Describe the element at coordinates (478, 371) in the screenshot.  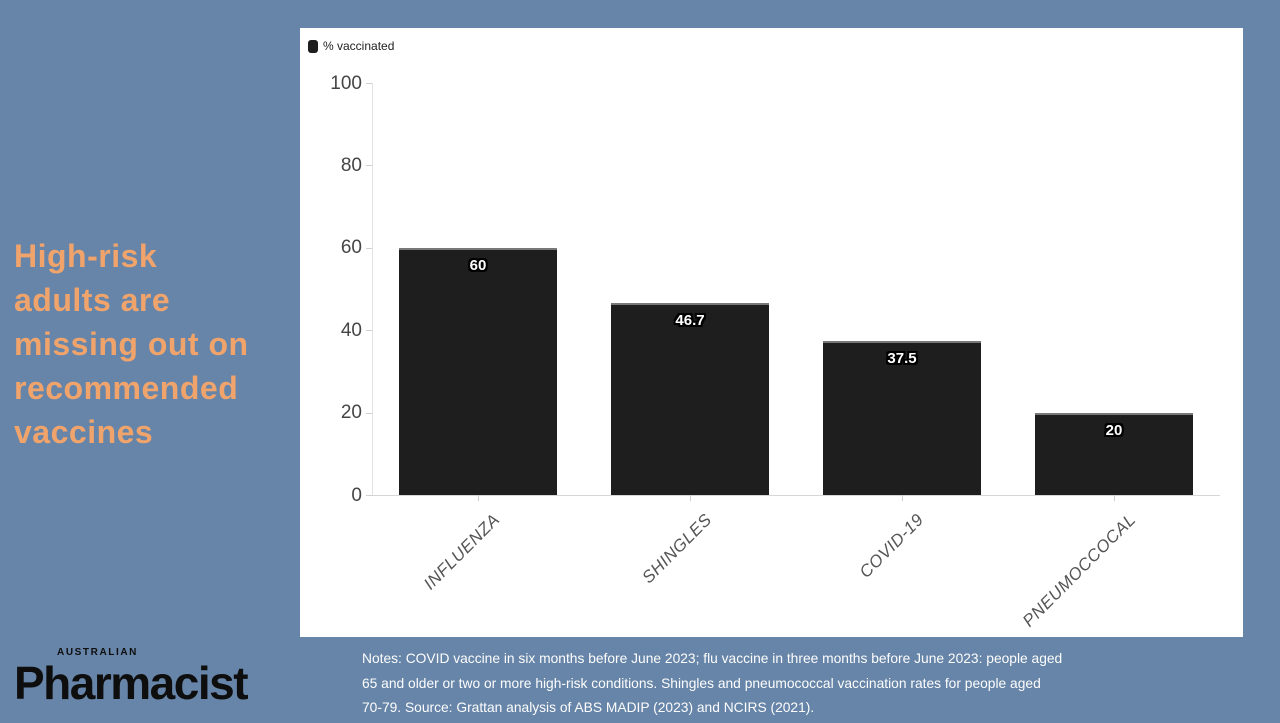
I see `bar-influenza` at that location.